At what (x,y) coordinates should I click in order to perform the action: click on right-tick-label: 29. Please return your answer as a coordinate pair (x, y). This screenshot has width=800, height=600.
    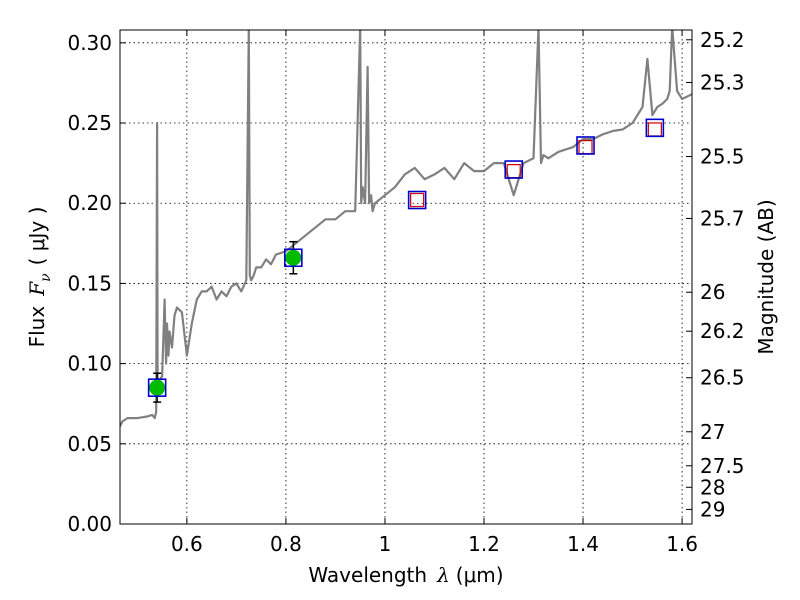
    Looking at the image, I should click on (712, 509).